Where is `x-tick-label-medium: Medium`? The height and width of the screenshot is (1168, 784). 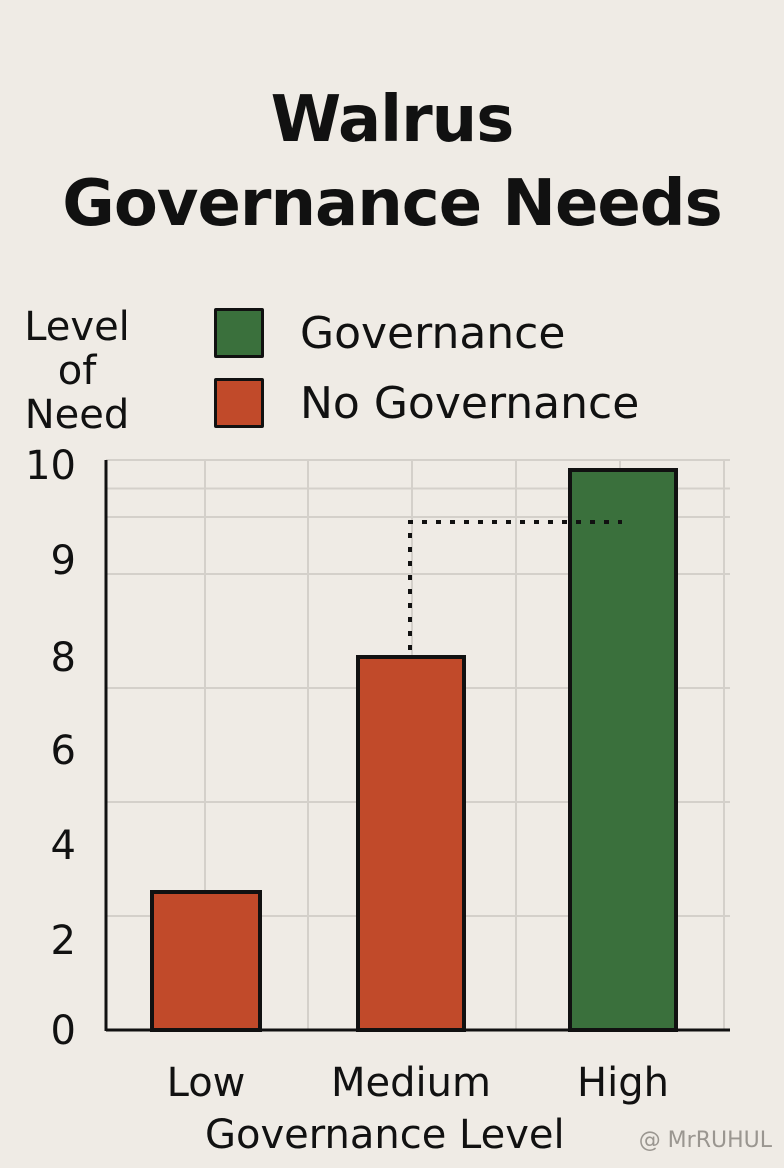 x-tick-label-medium: Medium is located at coordinates (411, 1083).